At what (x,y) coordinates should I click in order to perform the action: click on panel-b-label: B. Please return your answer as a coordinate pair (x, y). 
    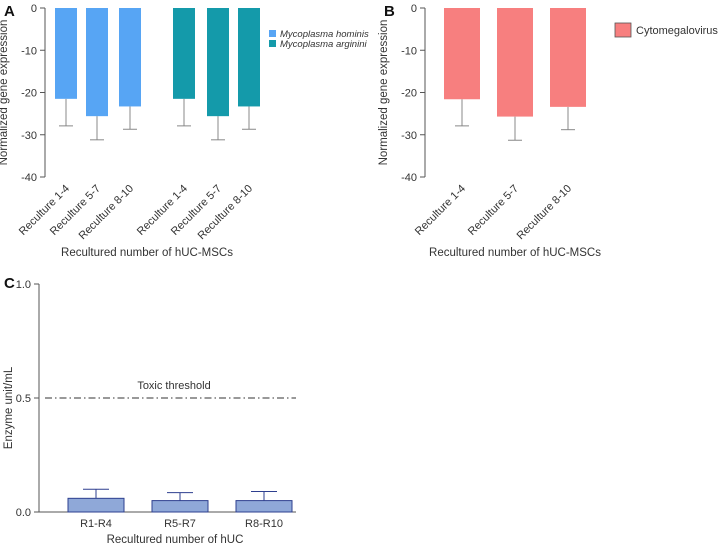
    Looking at the image, I should click on (389, 11).